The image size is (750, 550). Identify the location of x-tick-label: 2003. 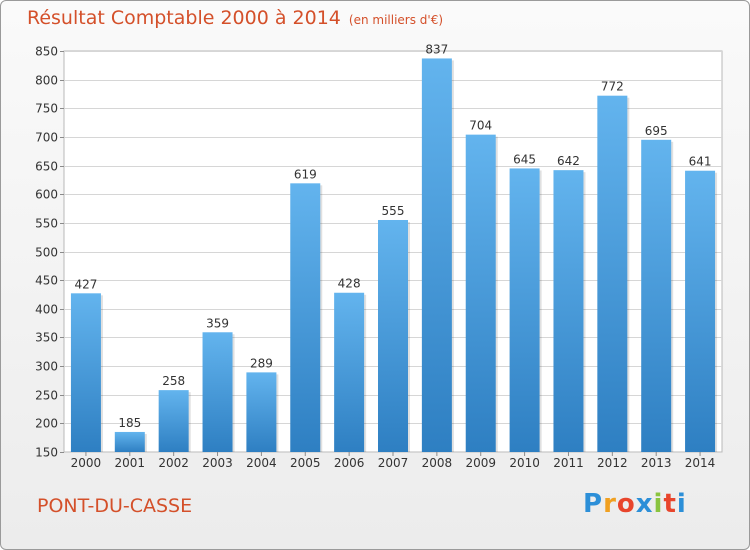
(217, 463).